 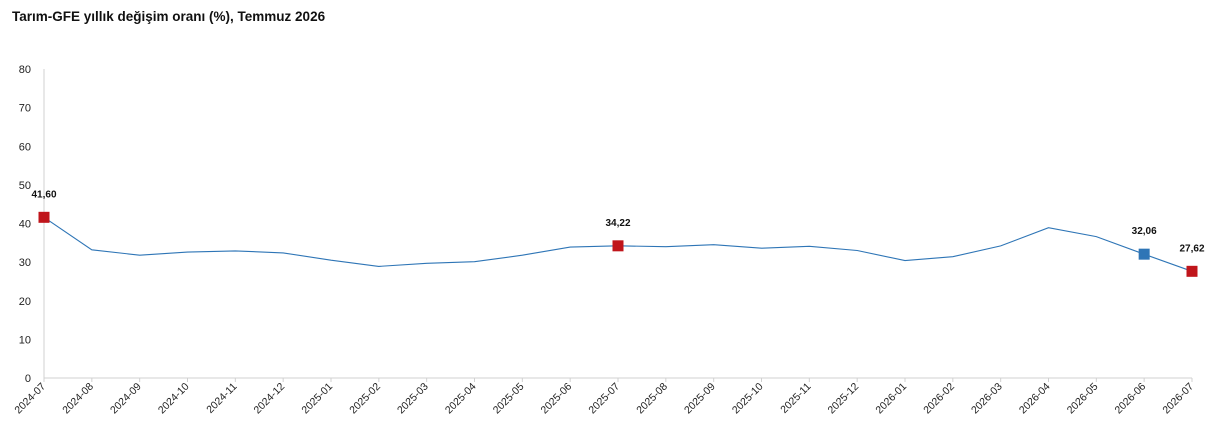 What do you see at coordinates (652, 399) in the screenshot?
I see `x-tick-label: 2025-08` at bounding box center [652, 399].